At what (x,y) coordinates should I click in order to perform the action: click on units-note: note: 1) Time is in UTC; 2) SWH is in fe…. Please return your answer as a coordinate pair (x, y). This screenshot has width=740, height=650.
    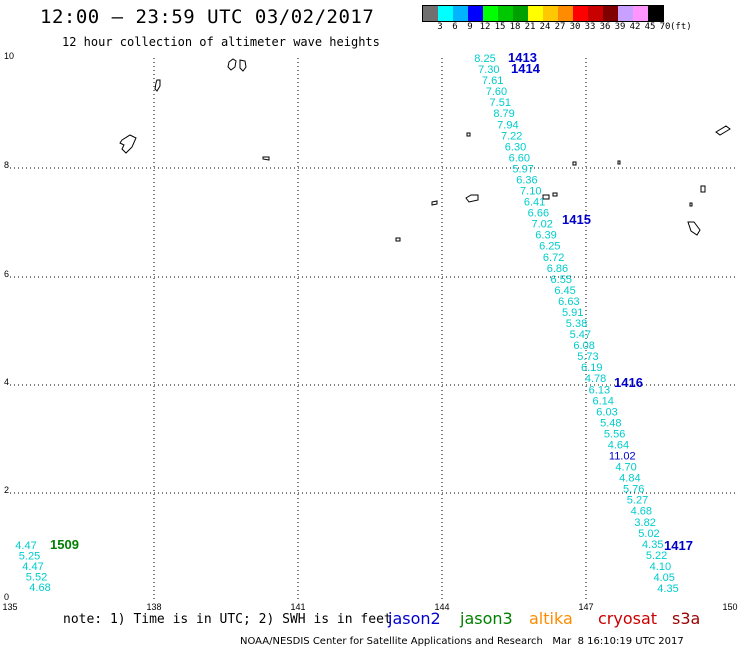
    Looking at the image, I should click on (227, 619).